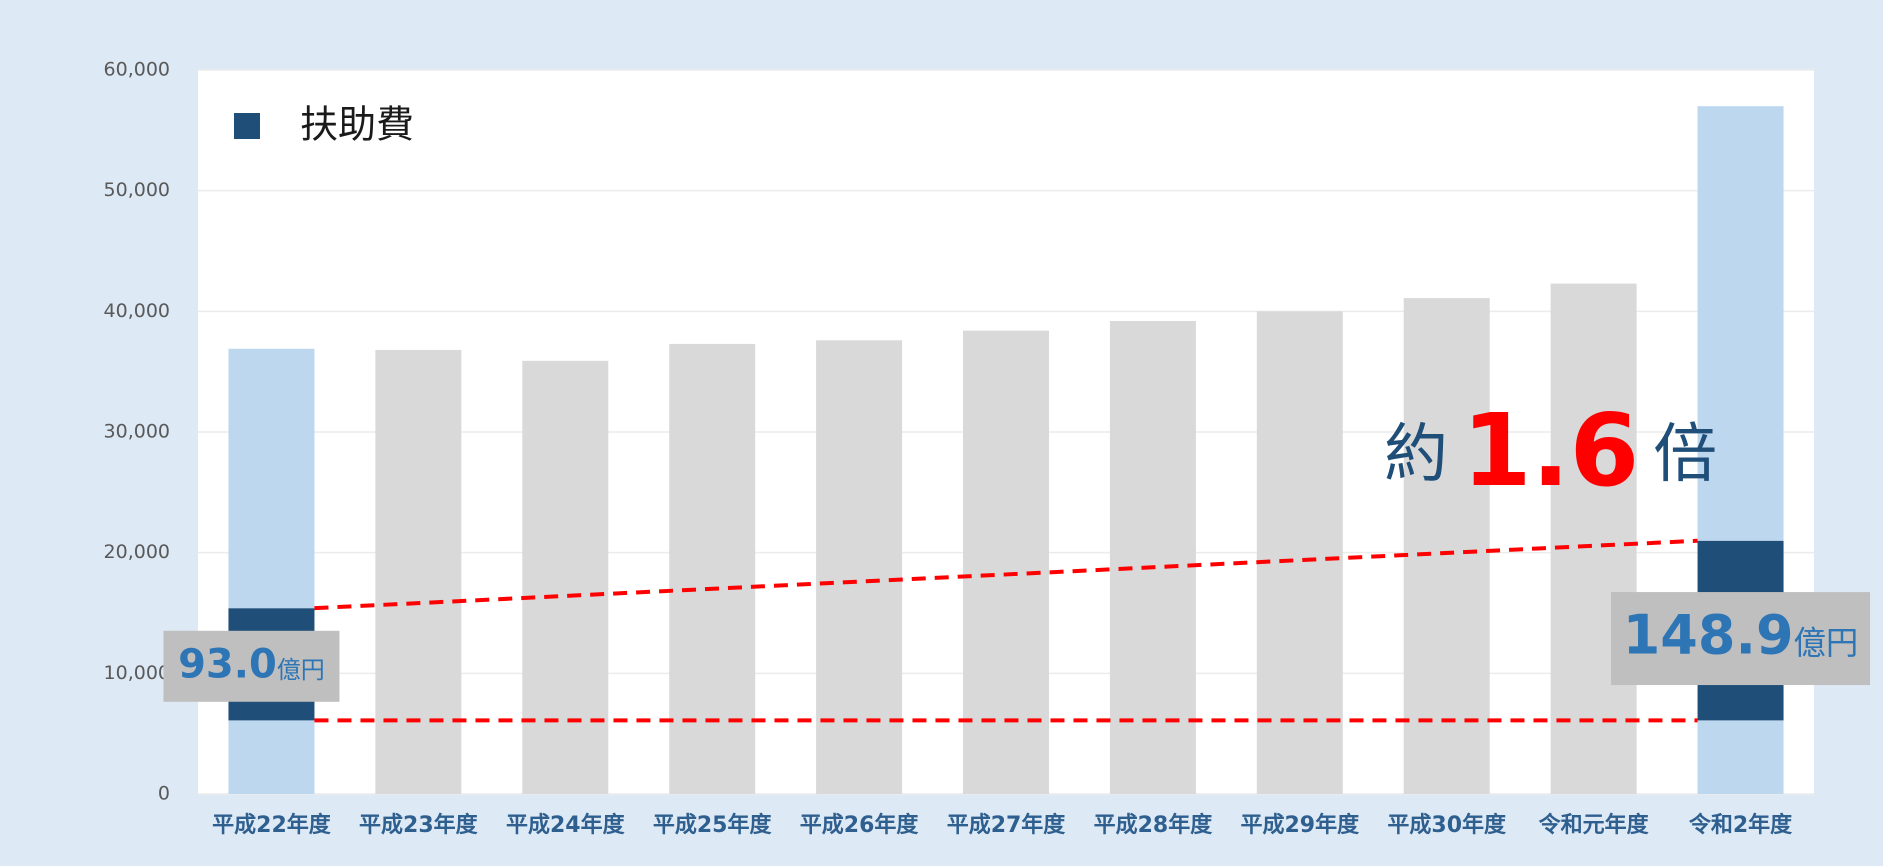 This screenshot has height=866, width=1883. What do you see at coordinates (357, 125) in the screenshot?
I see `legend-label: 扶助費` at bounding box center [357, 125].